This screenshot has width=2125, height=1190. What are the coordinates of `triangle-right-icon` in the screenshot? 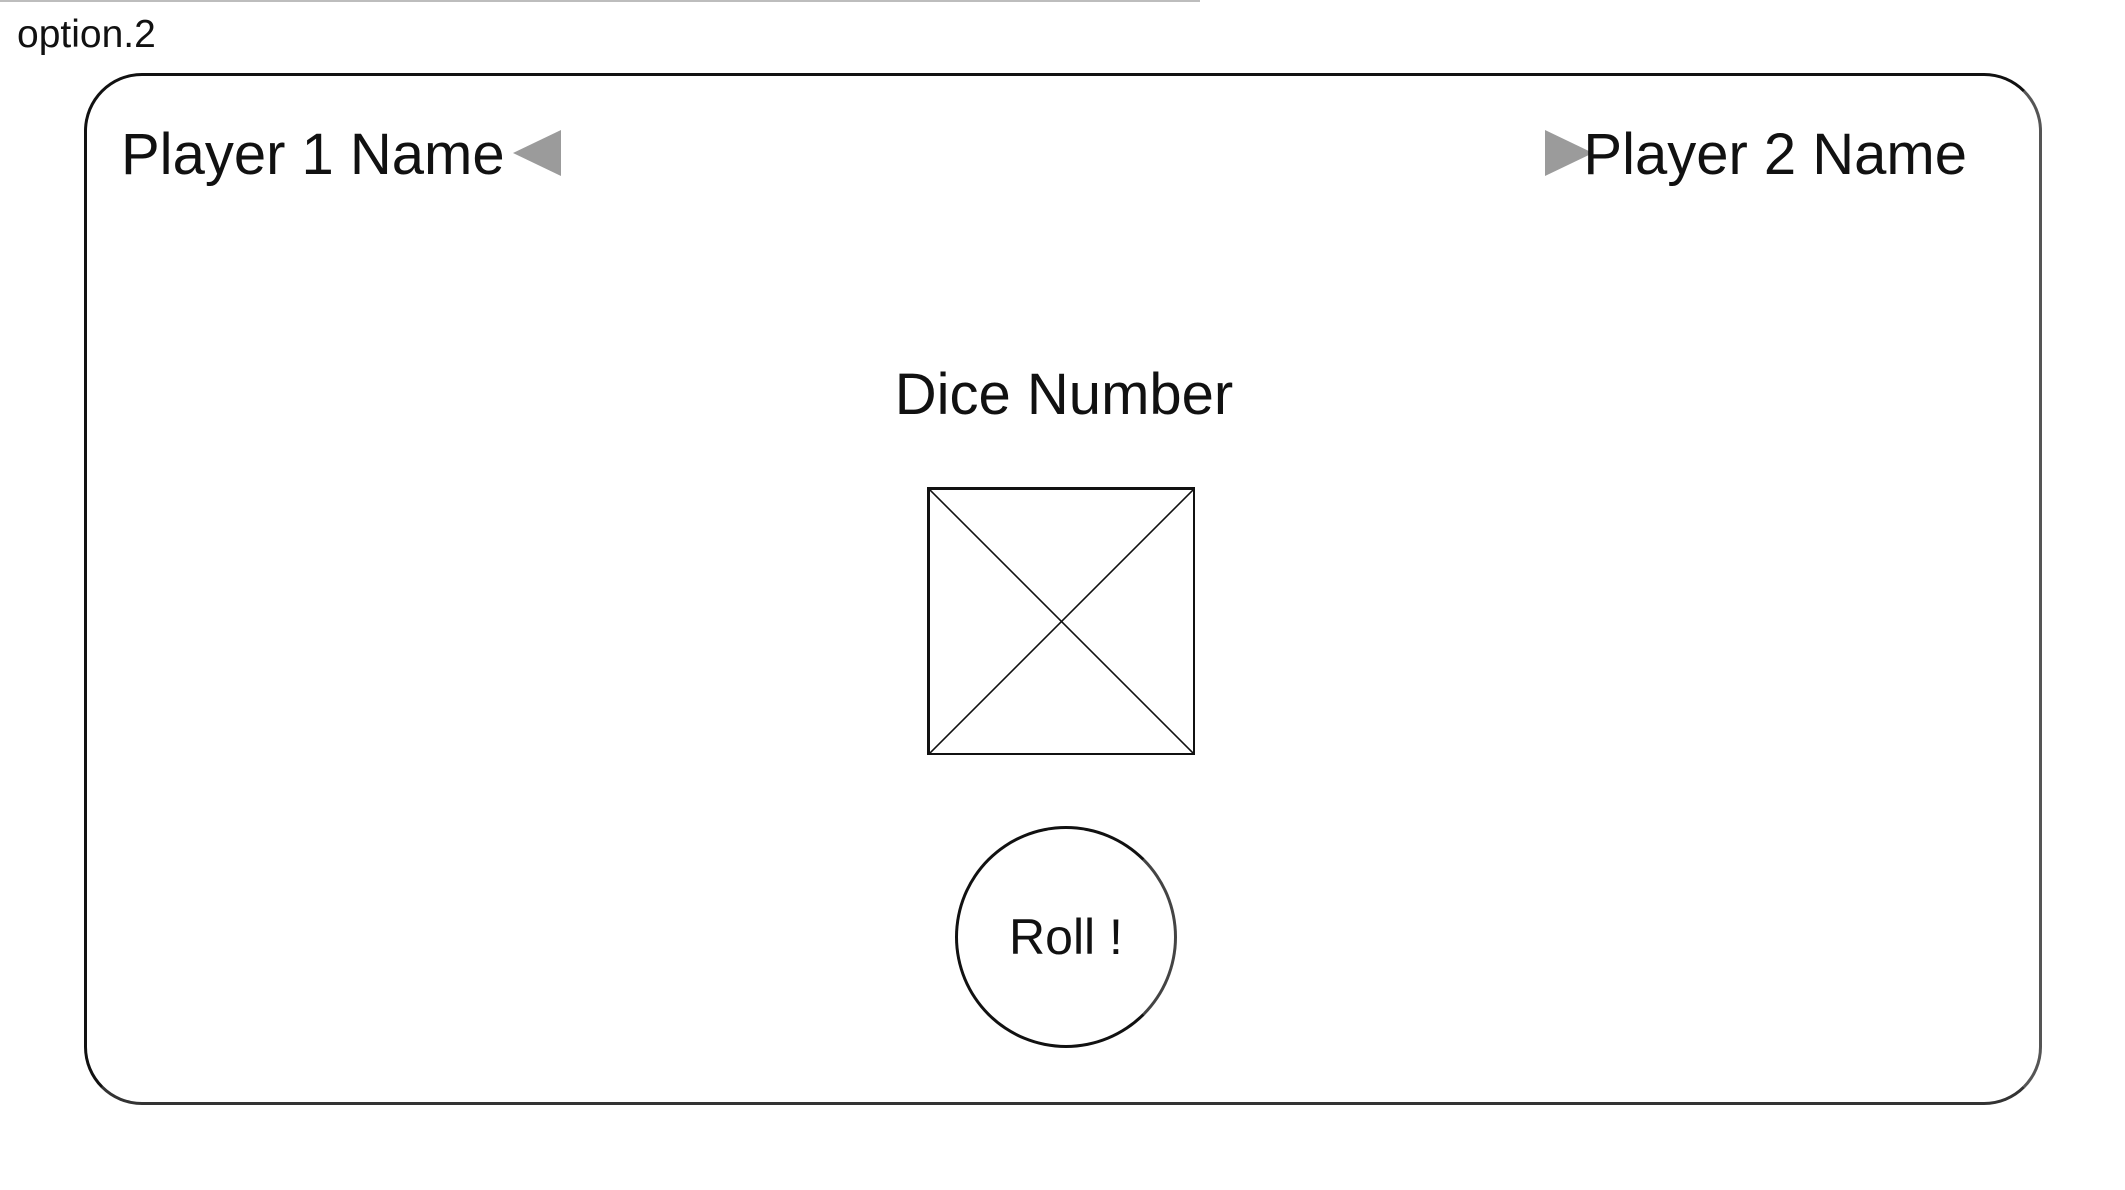 It's located at (1569, 153).